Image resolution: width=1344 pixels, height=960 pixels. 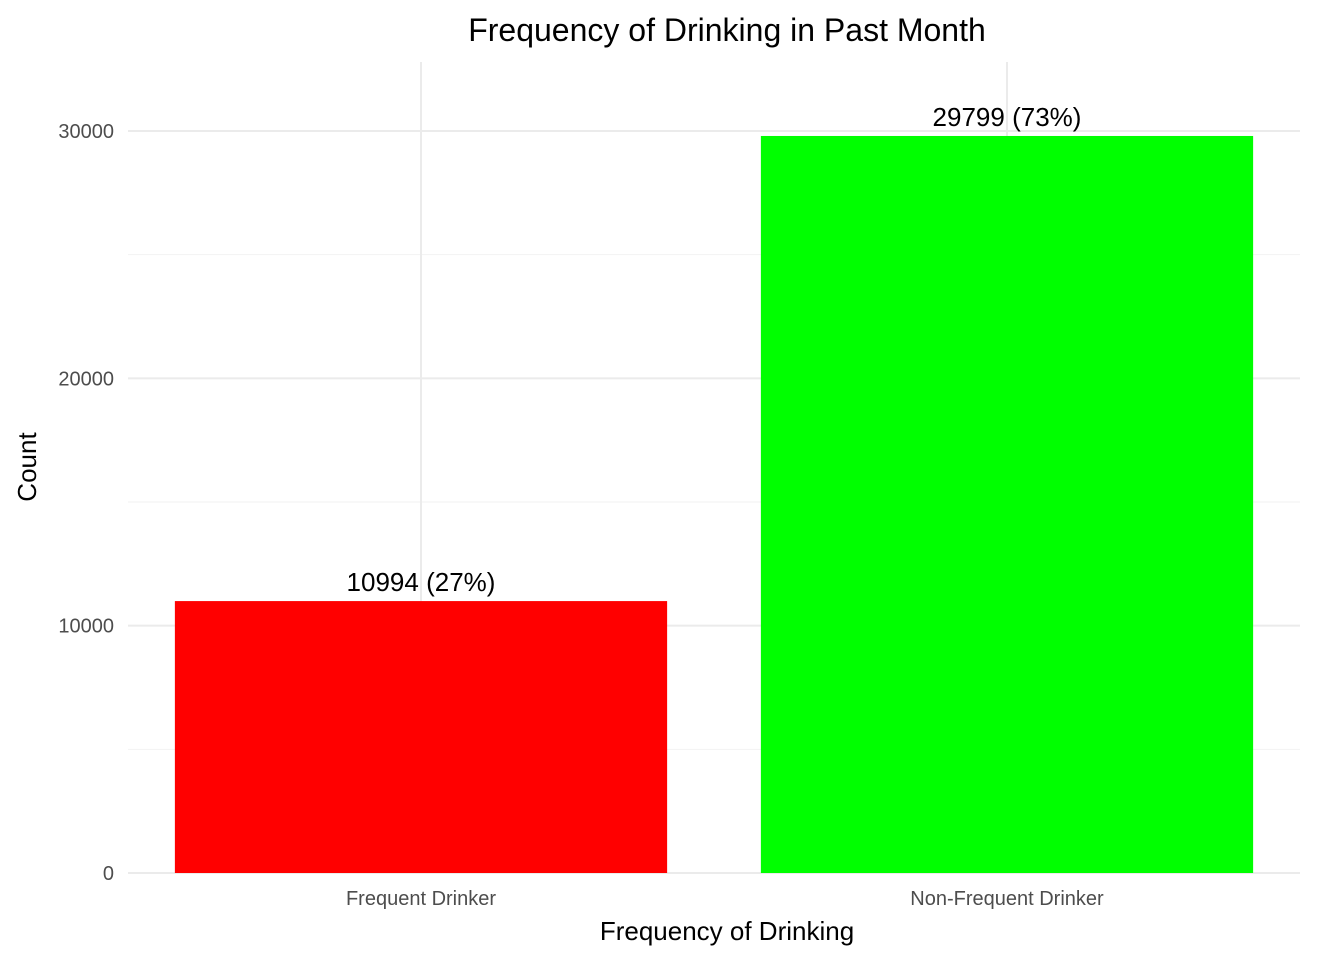 What do you see at coordinates (86, 132) in the screenshot?
I see `y-tick-label: 30000` at bounding box center [86, 132].